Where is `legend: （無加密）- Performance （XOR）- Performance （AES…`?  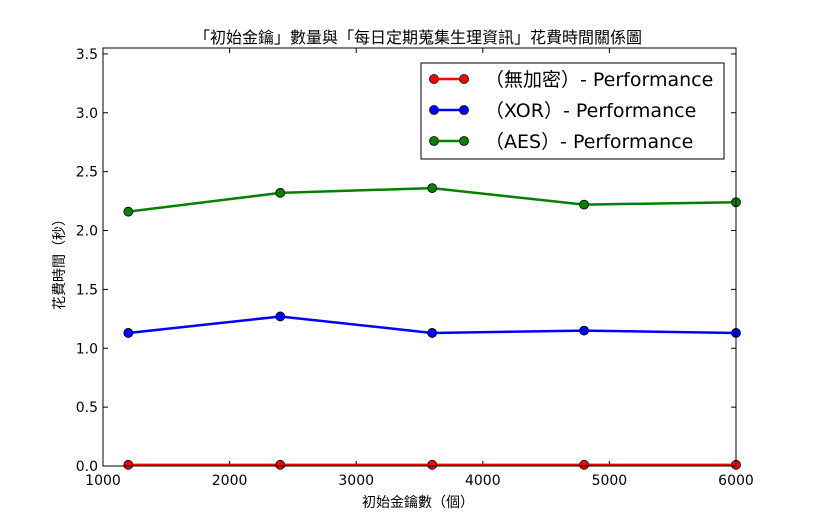
legend: （無加密）- Performance （XOR）- Performance （AES… is located at coordinates (572, 111).